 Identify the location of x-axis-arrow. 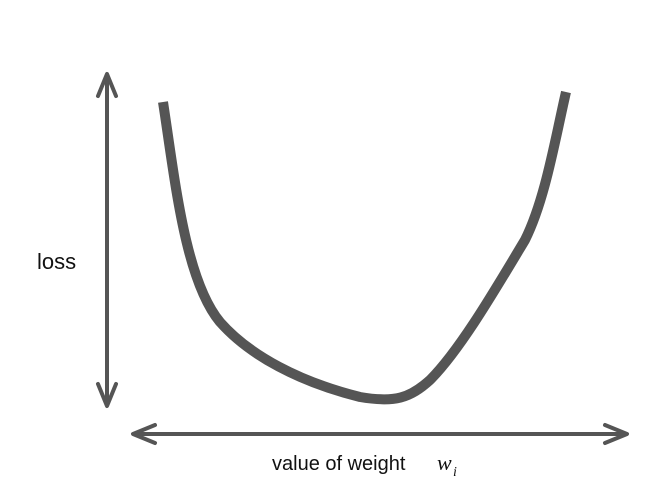
(380, 434).